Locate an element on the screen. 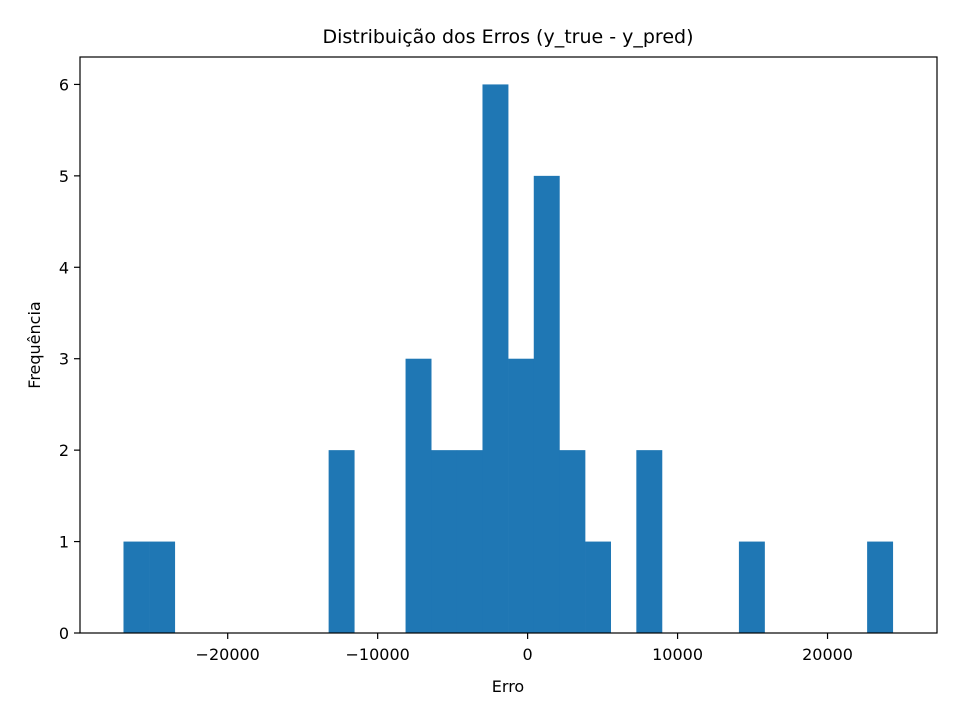 The height and width of the screenshot is (720, 960). x-tick-label: −10000 is located at coordinates (378, 654).